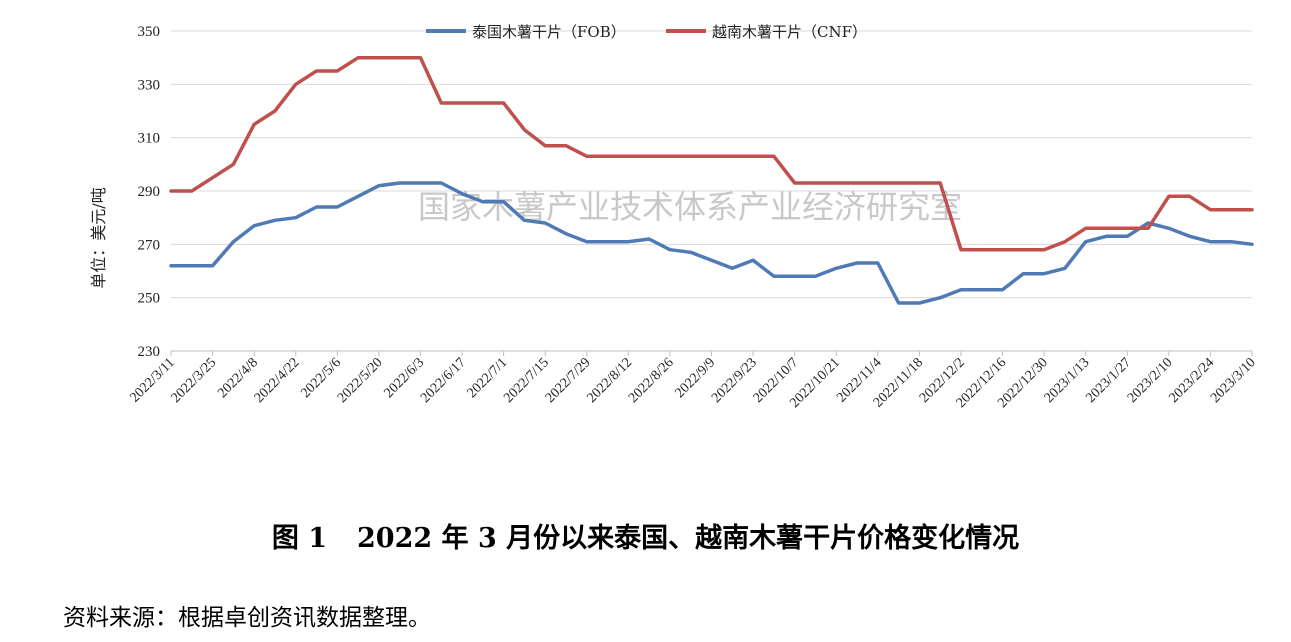  What do you see at coordinates (149, 299) in the screenshot?
I see `y-tick-label: 250` at bounding box center [149, 299].